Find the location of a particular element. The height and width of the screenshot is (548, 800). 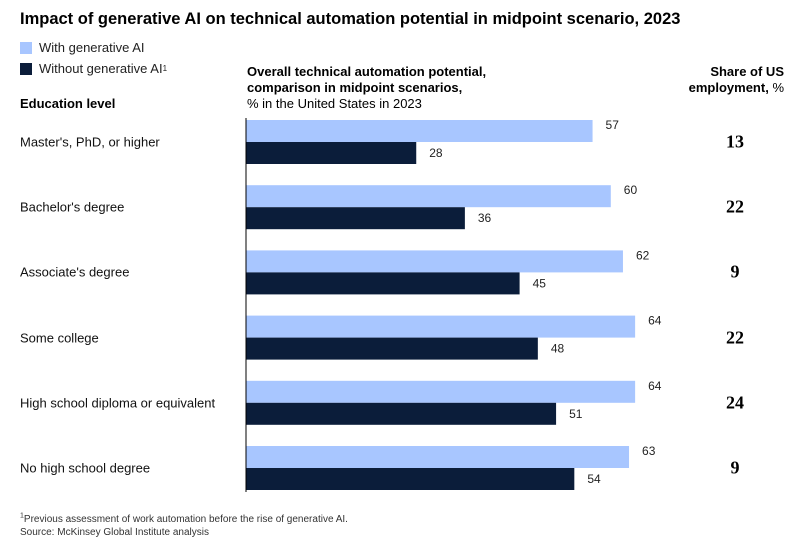

data-label: 51 is located at coordinates (576, 414).